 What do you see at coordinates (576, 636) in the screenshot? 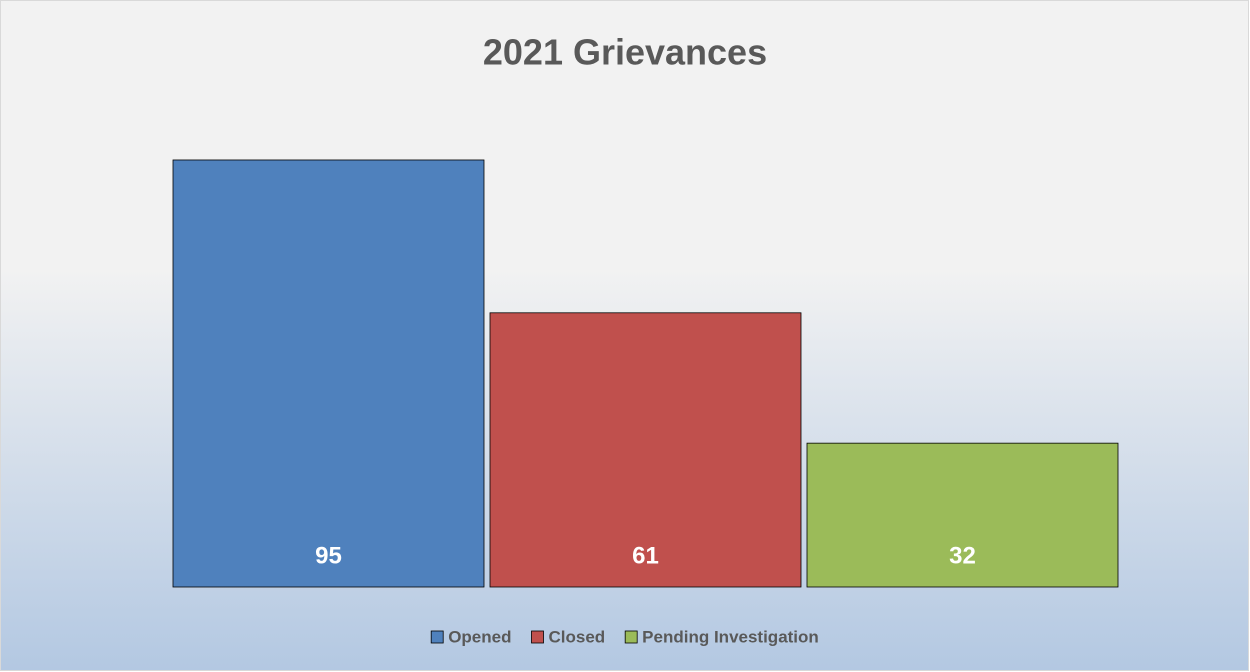
I see `legend-label: Closed` at bounding box center [576, 636].